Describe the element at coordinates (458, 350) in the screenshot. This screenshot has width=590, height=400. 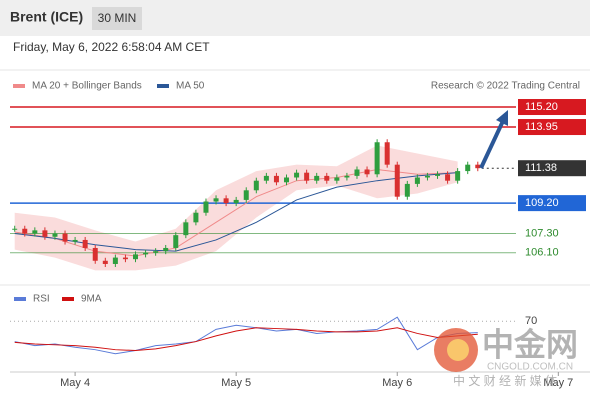
I see `watermark-logo` at that location.